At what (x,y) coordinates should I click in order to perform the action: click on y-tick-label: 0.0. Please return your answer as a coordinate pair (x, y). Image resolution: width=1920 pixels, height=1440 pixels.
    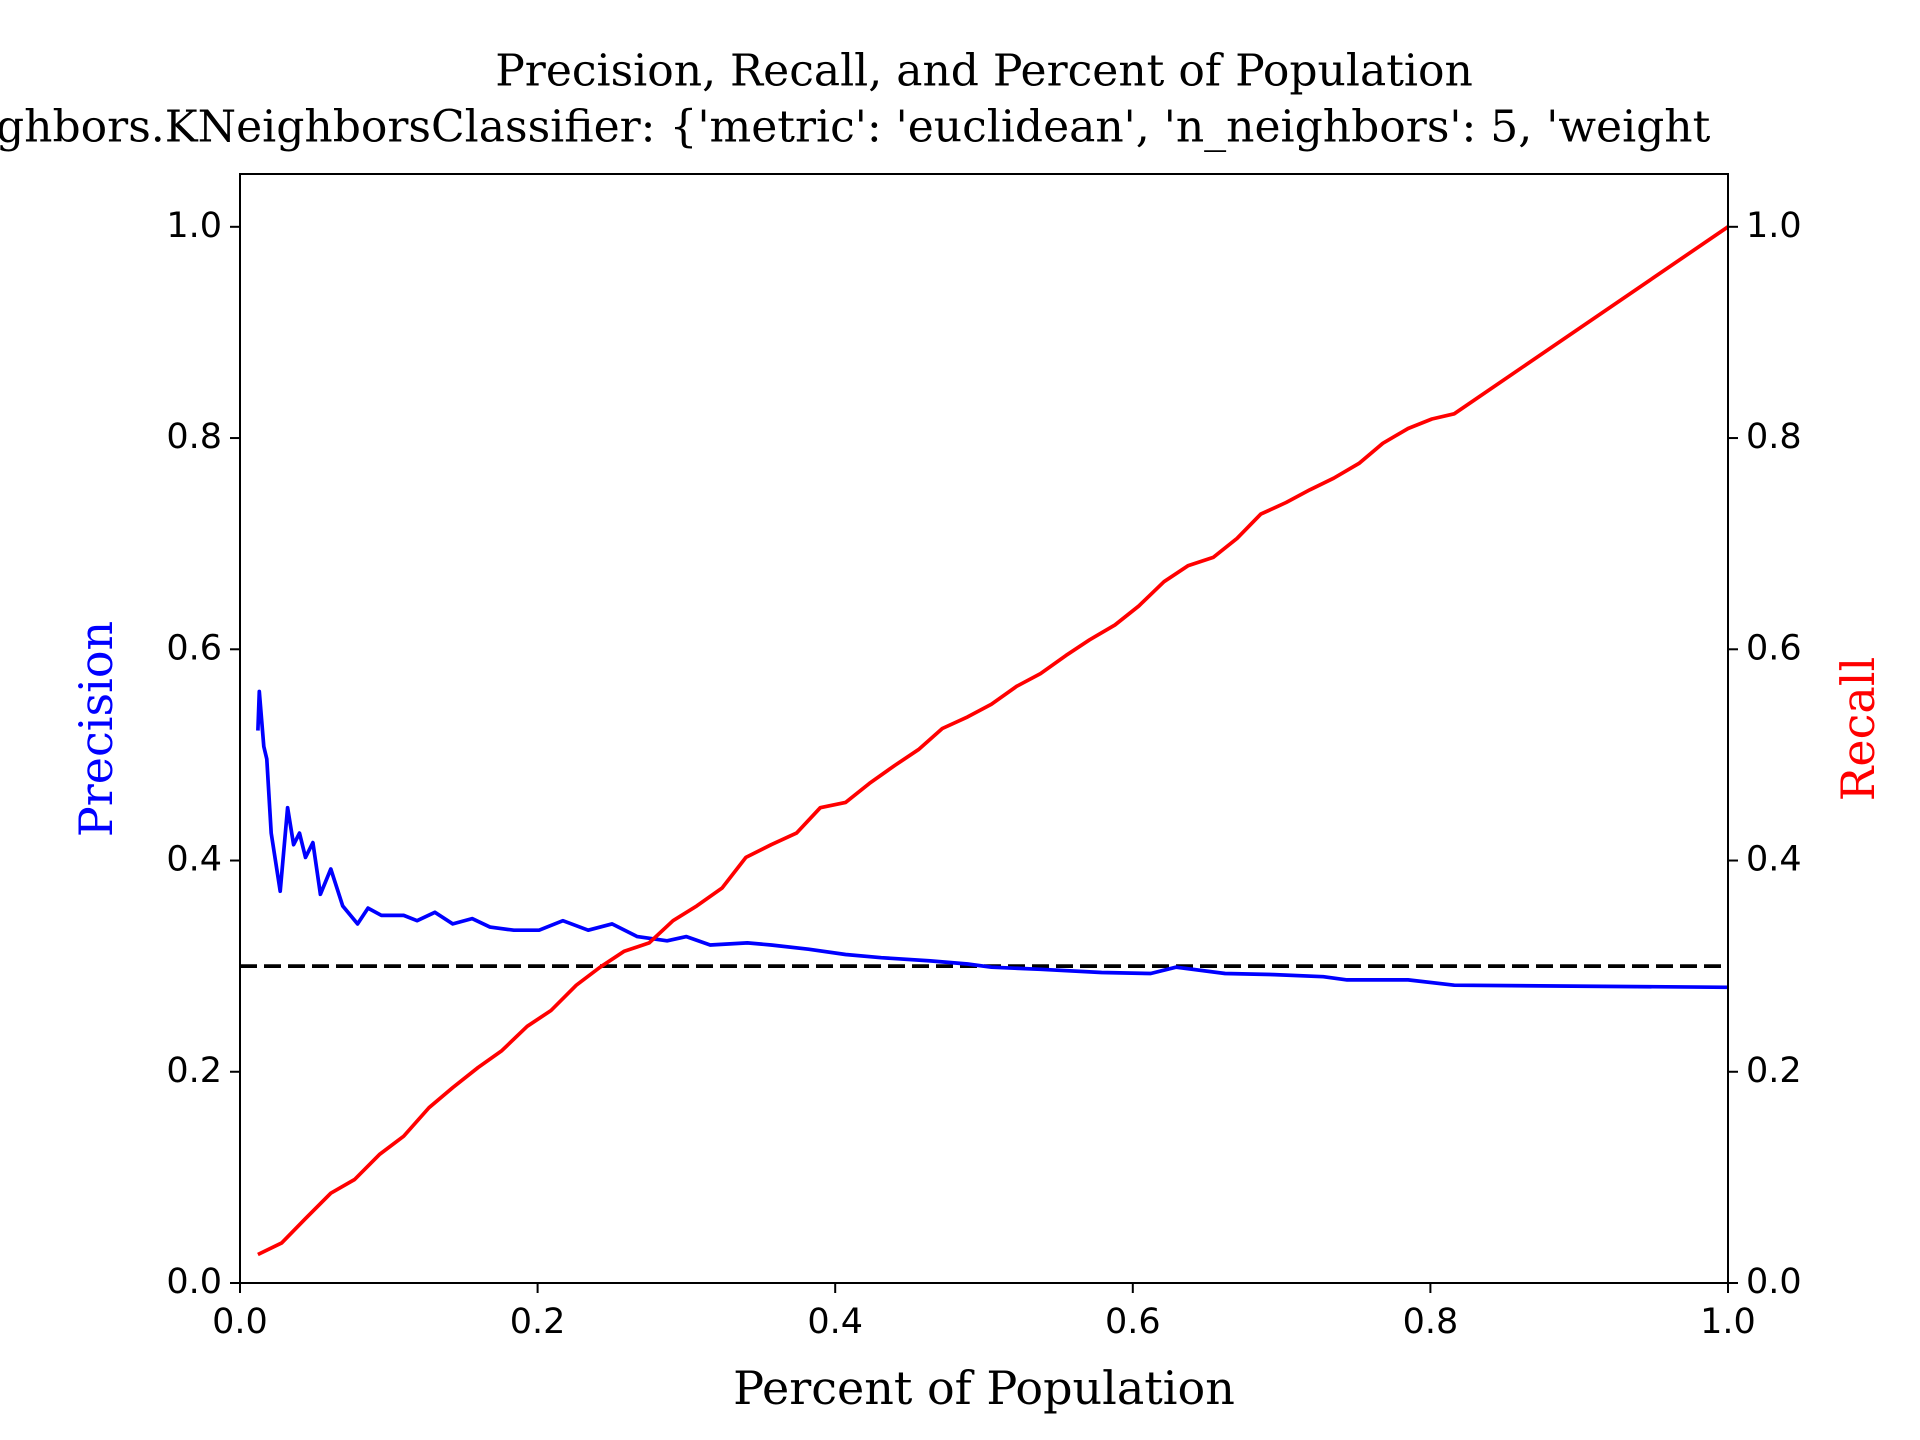
    Looking at the image, I should click on (194, 1282).